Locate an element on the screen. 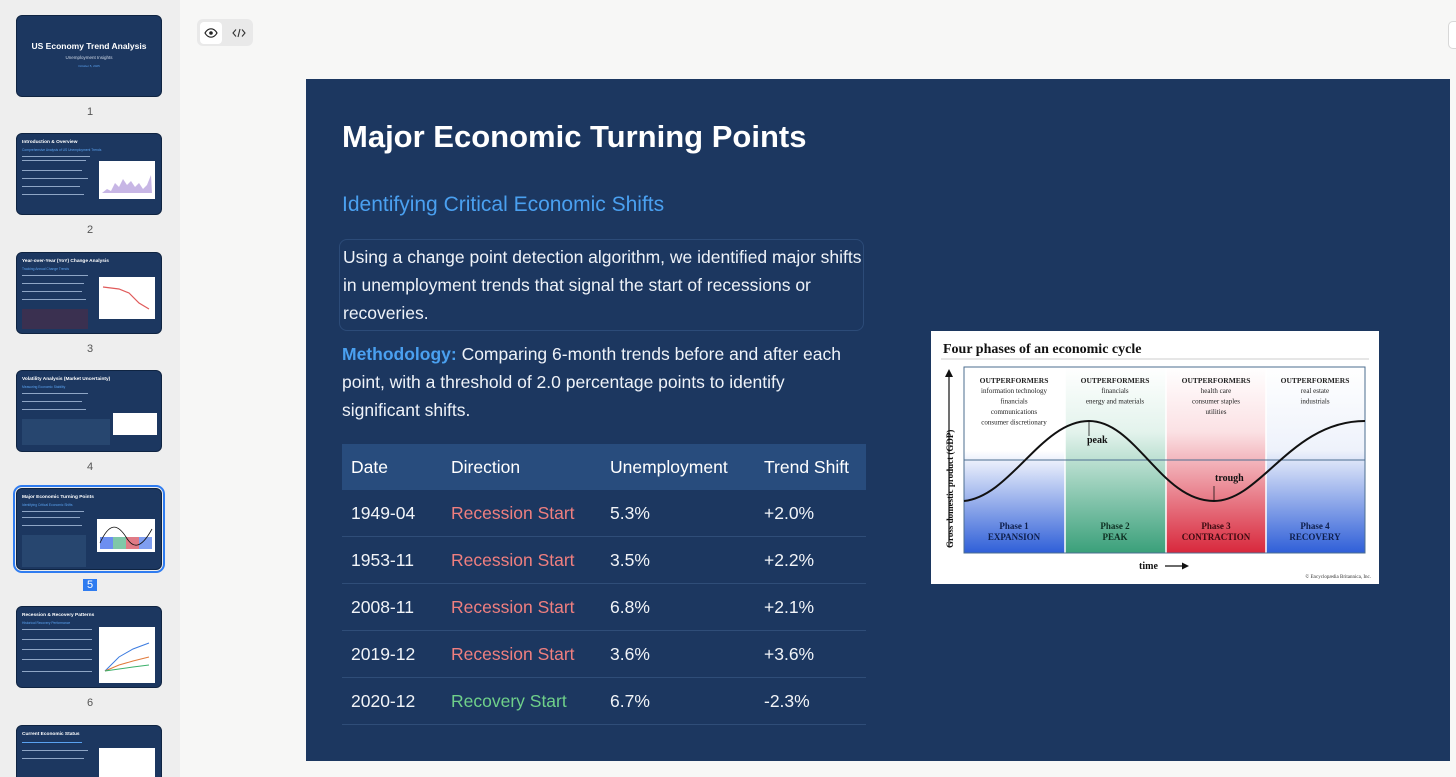  table-row: 2019-12 Recession Start 3.6% +3.6% is located at coordinates (604, 654).